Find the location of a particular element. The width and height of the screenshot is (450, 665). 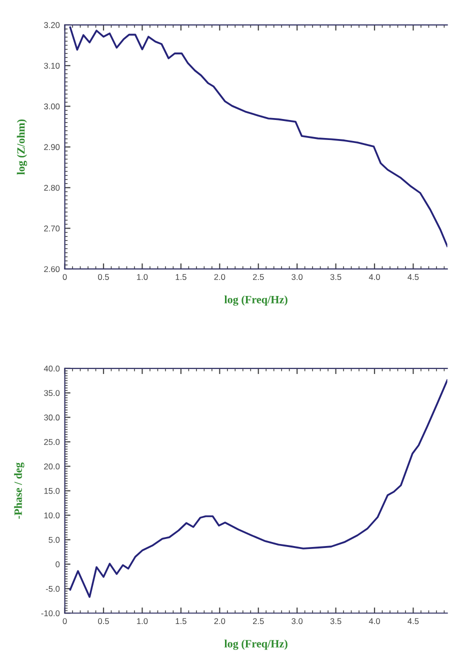

y-tick-label: -5.0 is located at coordinates (53, 589).